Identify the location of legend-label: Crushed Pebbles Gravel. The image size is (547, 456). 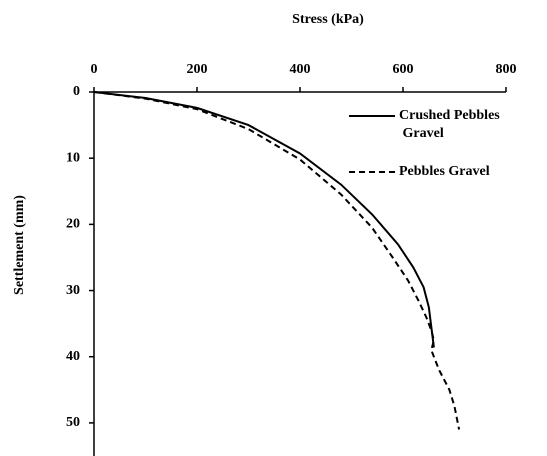
(449, 124).